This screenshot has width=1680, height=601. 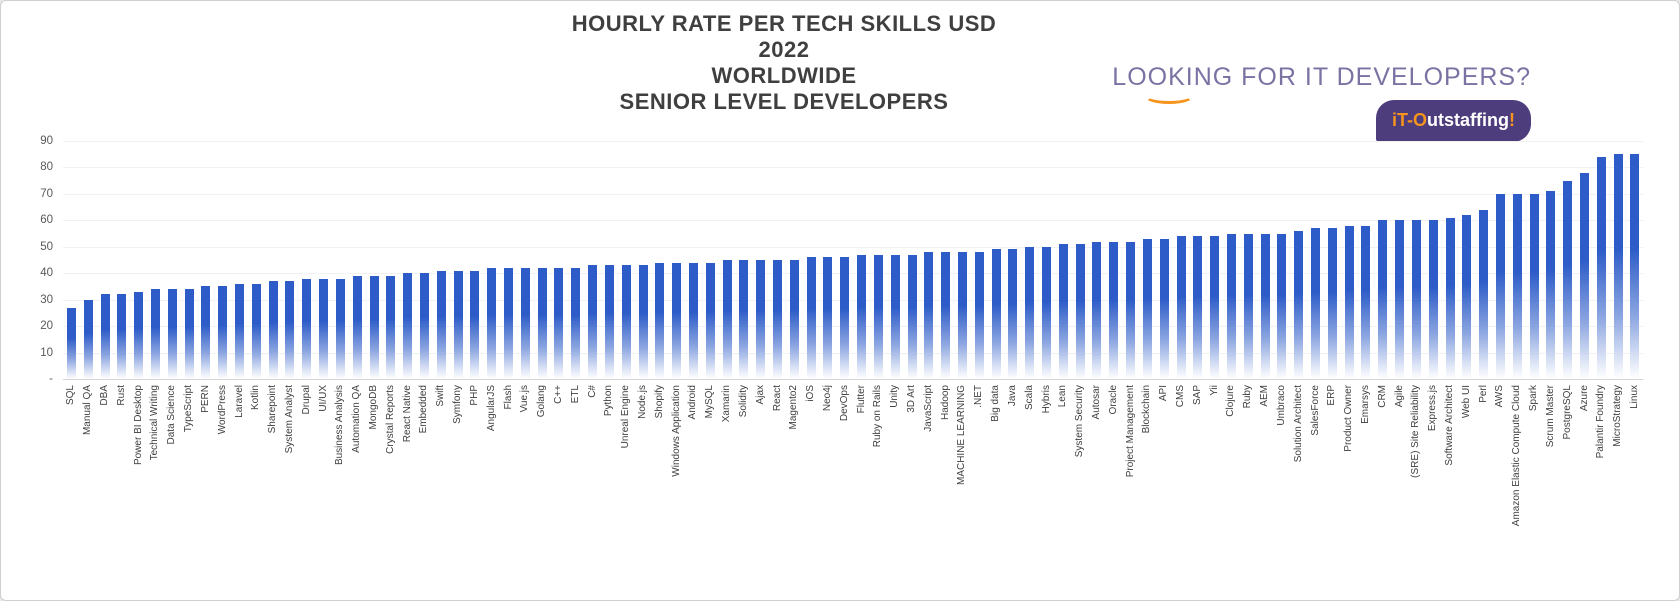 I want to click on x-label-column: System Security, so click(x=1080, y=487).